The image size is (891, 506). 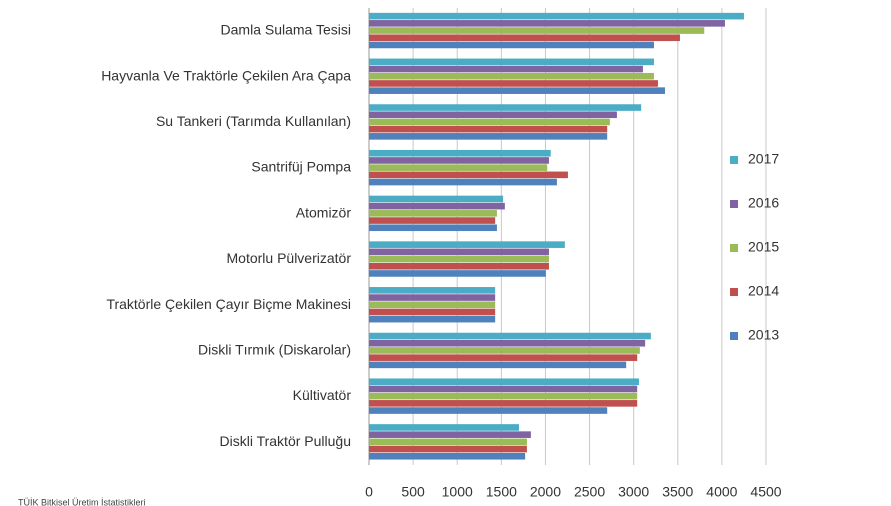 I want to click on x-tick-label: 500, so click(x=413, y=492).